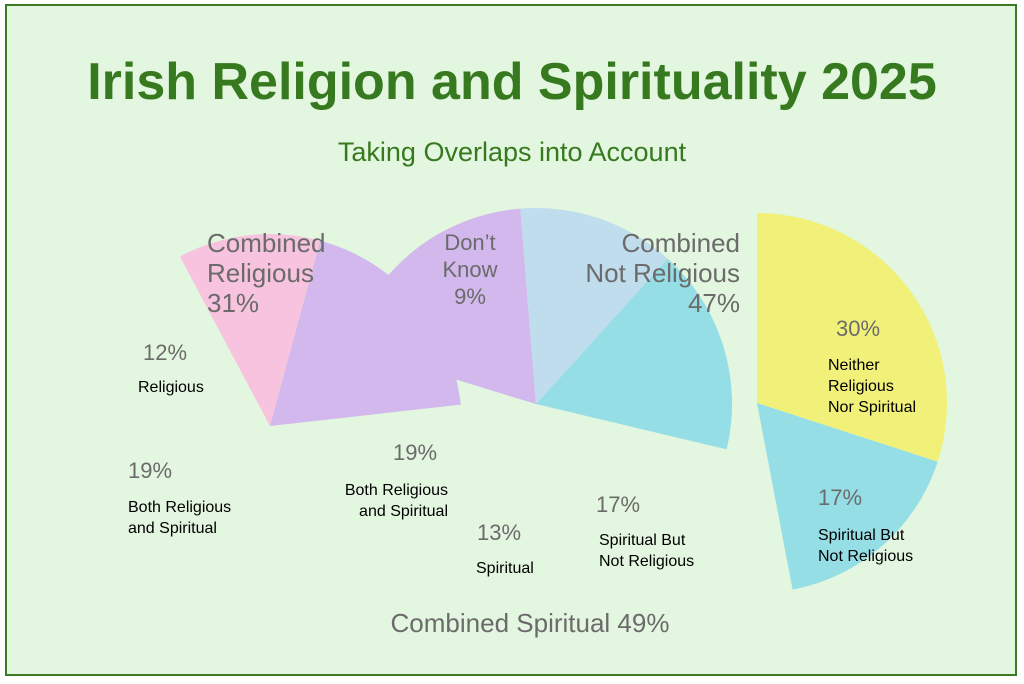 The height and width of the screenshot is (684, 1024). What do you see at coordinates (512, 82) in the screenshot?
I see `chart-title: Irish Religion and Spirituality 2025` at bounding box center [512, 82].